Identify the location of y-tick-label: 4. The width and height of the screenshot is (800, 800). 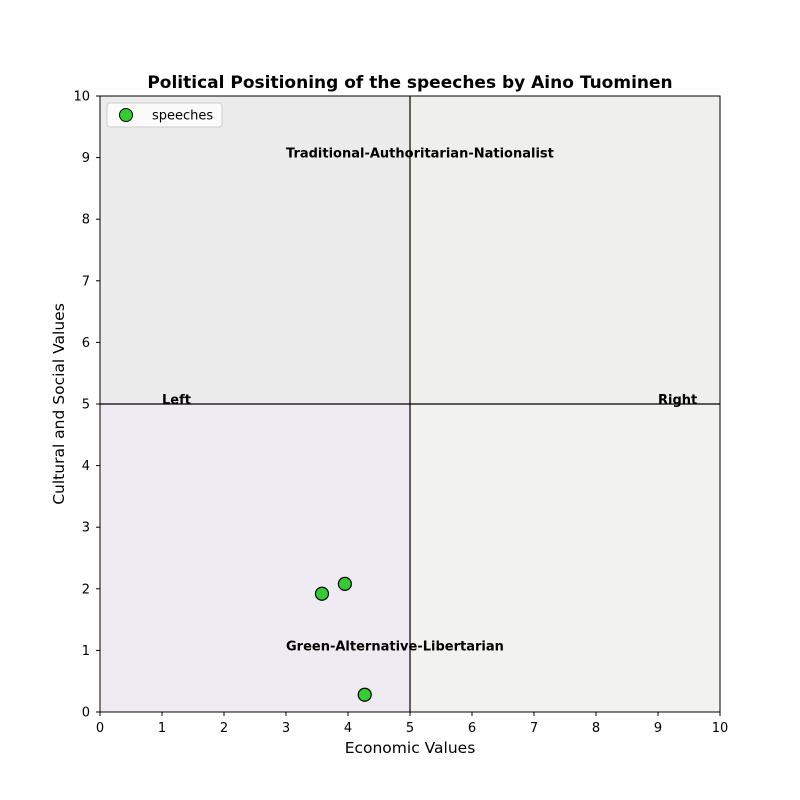
(86, 466).